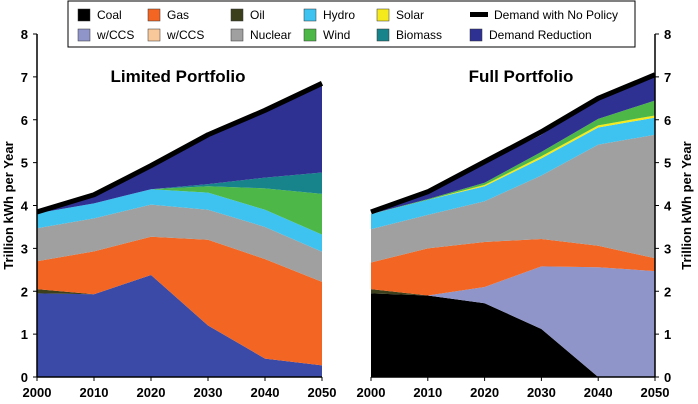  I want to click on legend-label-demand-reduction: Demand Reduction, so click(540, 35).